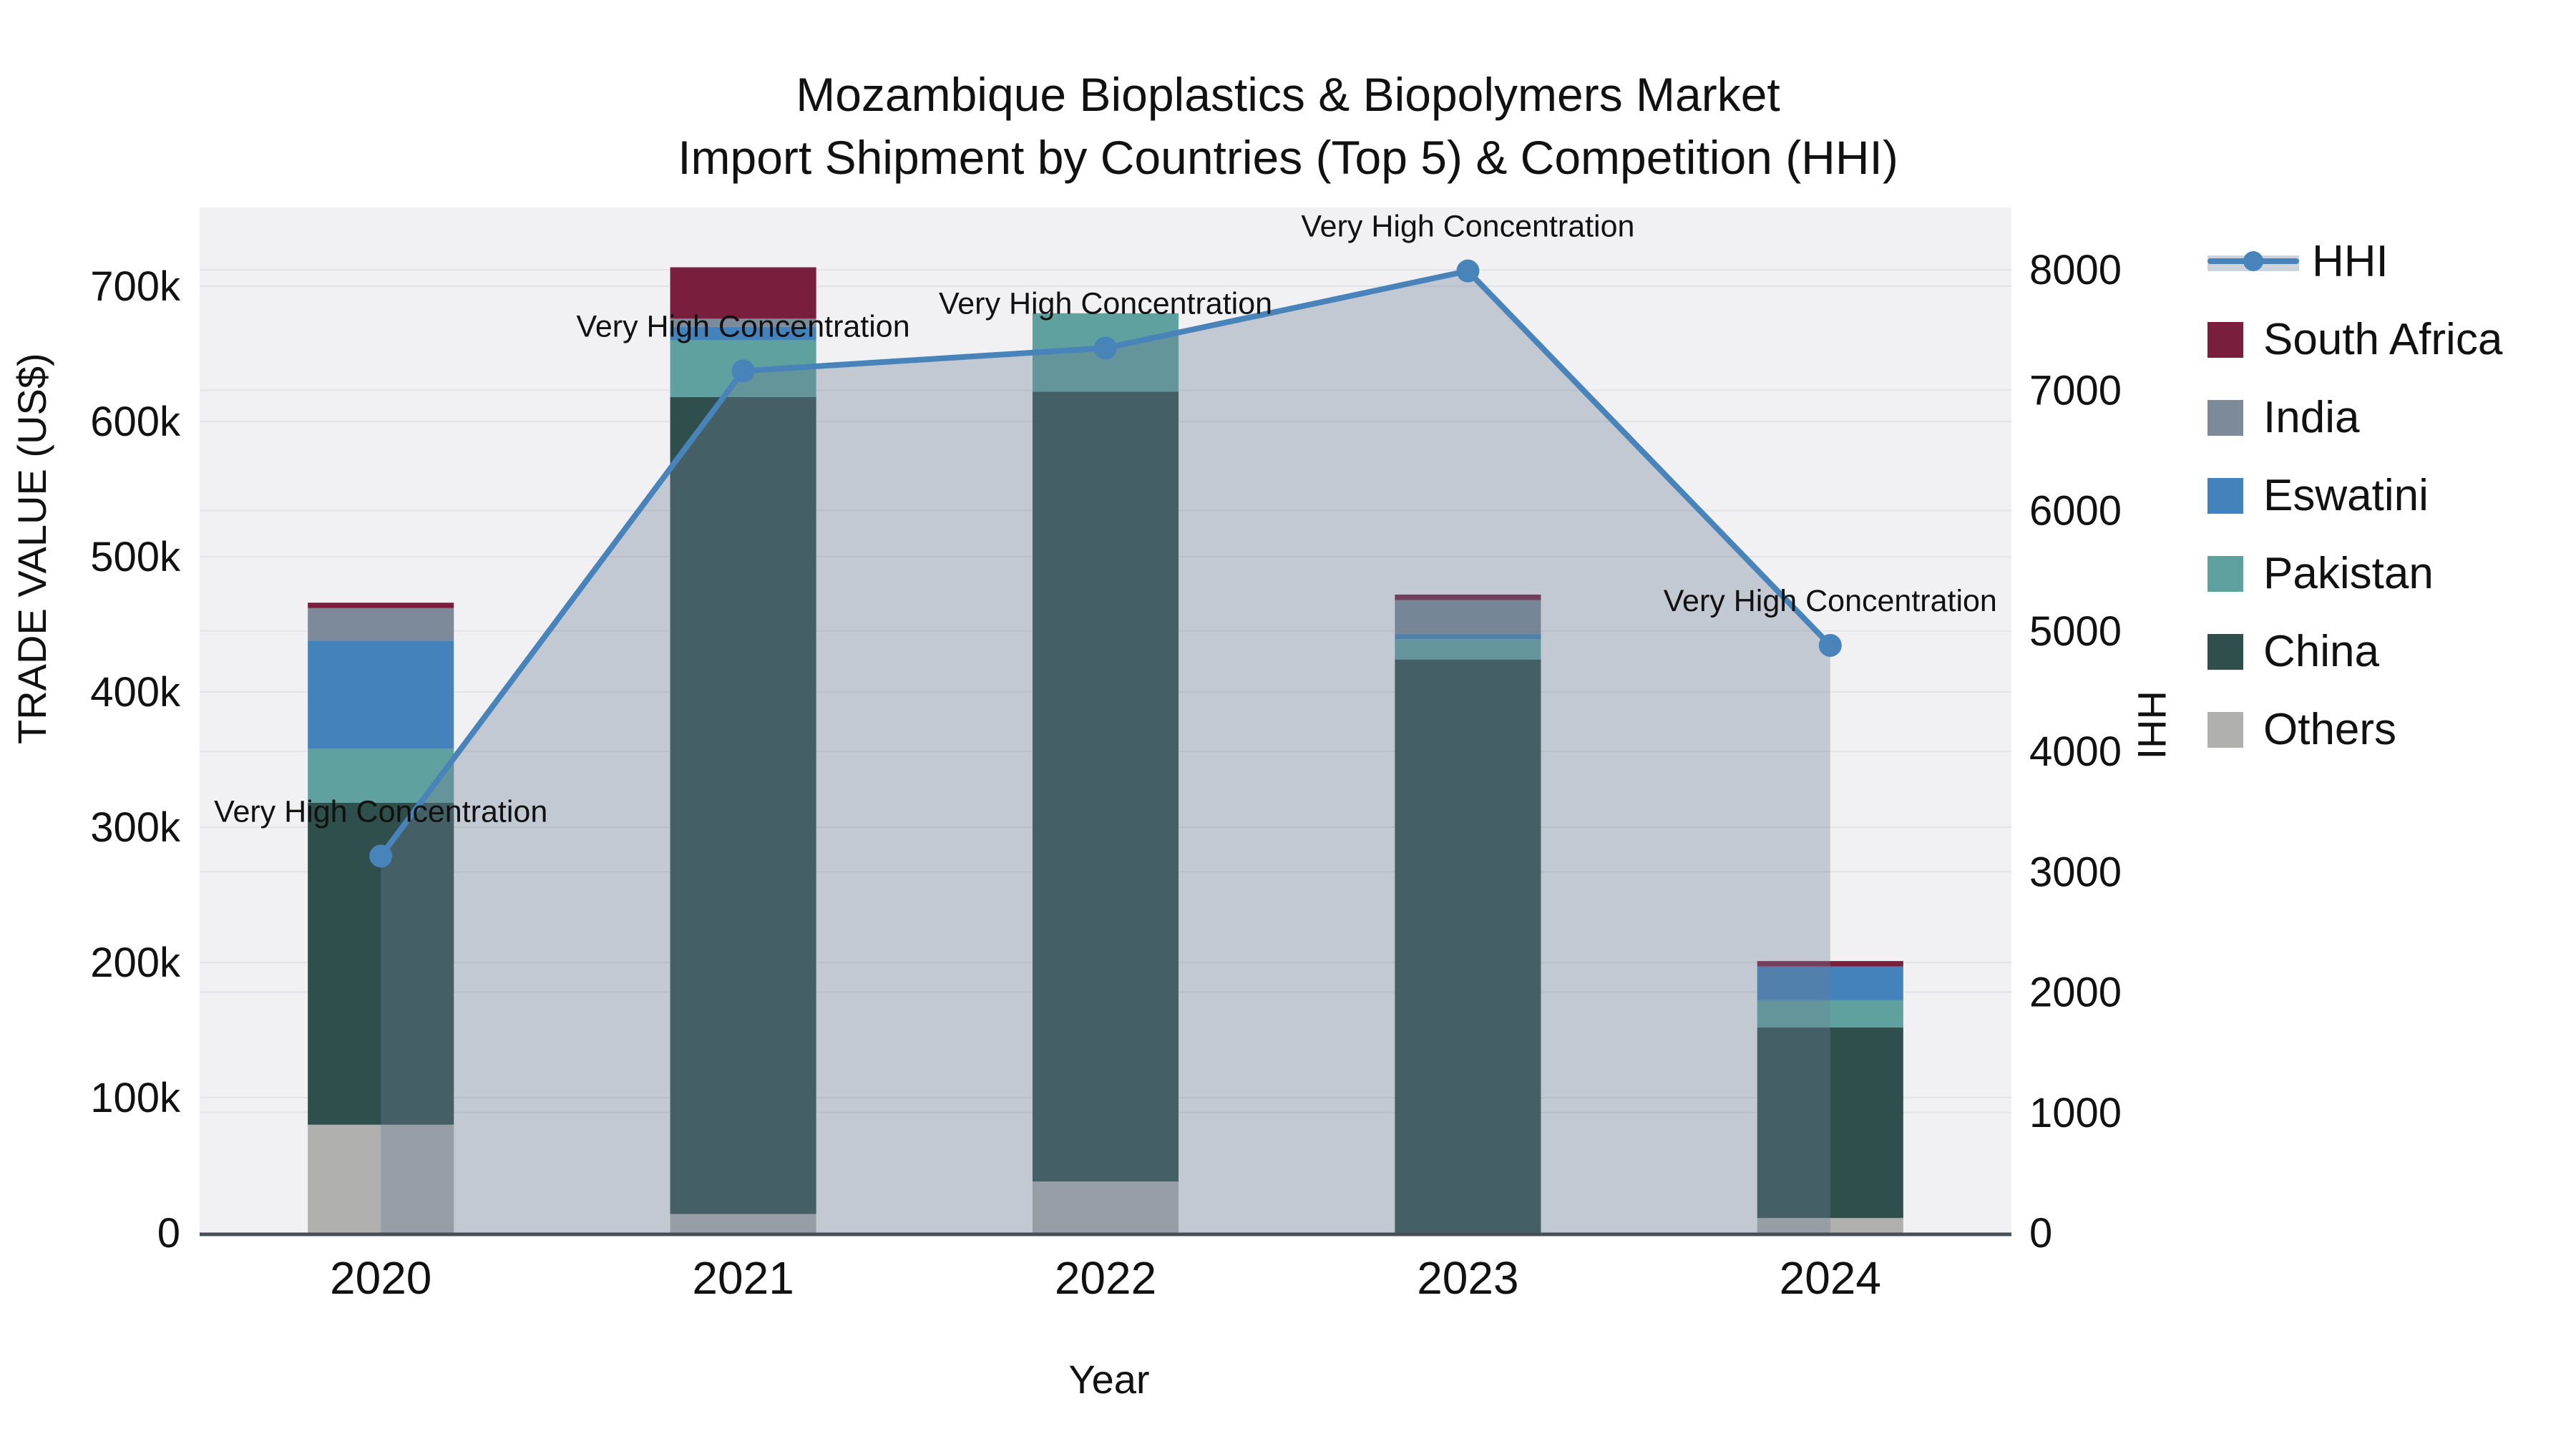  Describe the element at coordinates (1830, 964) in the screenshot. I see `bar-segment-south-africa-2024` at that location.